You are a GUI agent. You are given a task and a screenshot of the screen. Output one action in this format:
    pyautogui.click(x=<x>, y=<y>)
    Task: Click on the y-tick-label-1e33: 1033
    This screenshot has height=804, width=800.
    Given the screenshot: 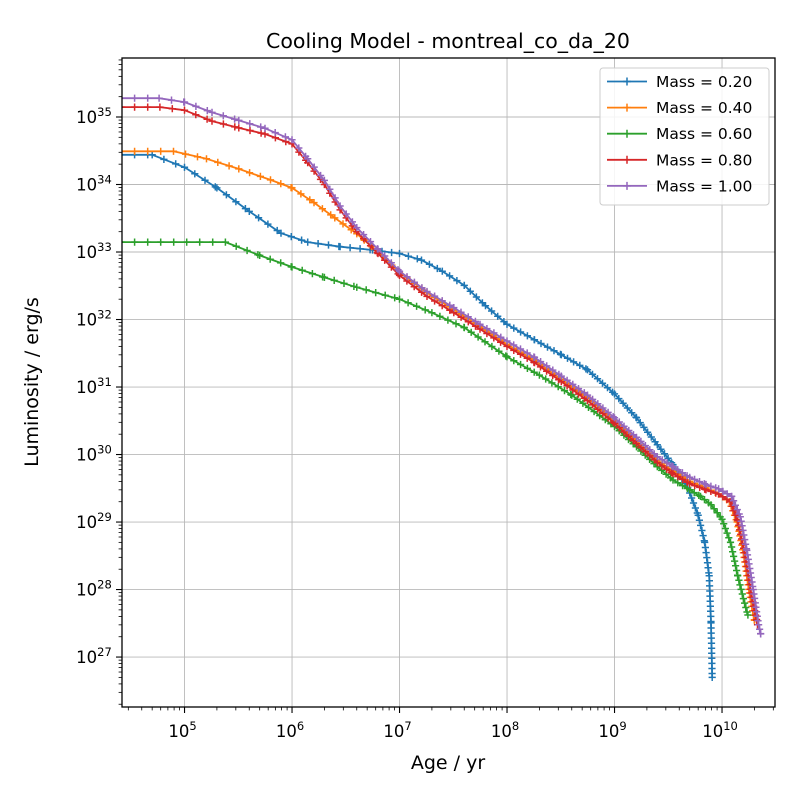 What is the action you would take?
    pyautogui.click(x=94, y=251)
    